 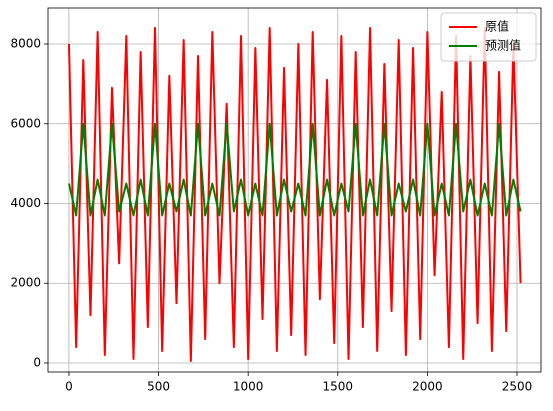 What do you see at coordinates (37, 362) in the screenshot?
I see `y-tick-label: 0` at bounding box center [37, 362].